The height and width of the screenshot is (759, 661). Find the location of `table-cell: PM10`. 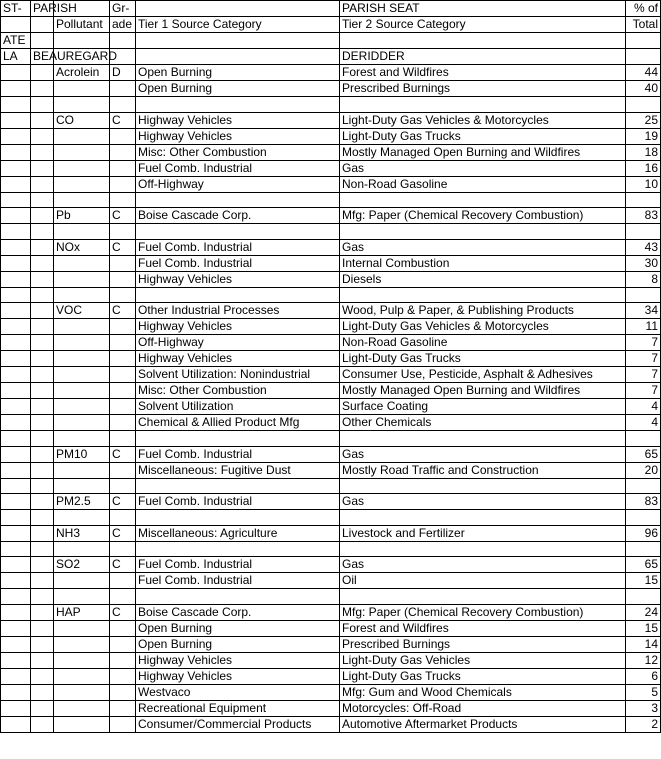

table-cell: PM10 is located at coordinates (81, 454).